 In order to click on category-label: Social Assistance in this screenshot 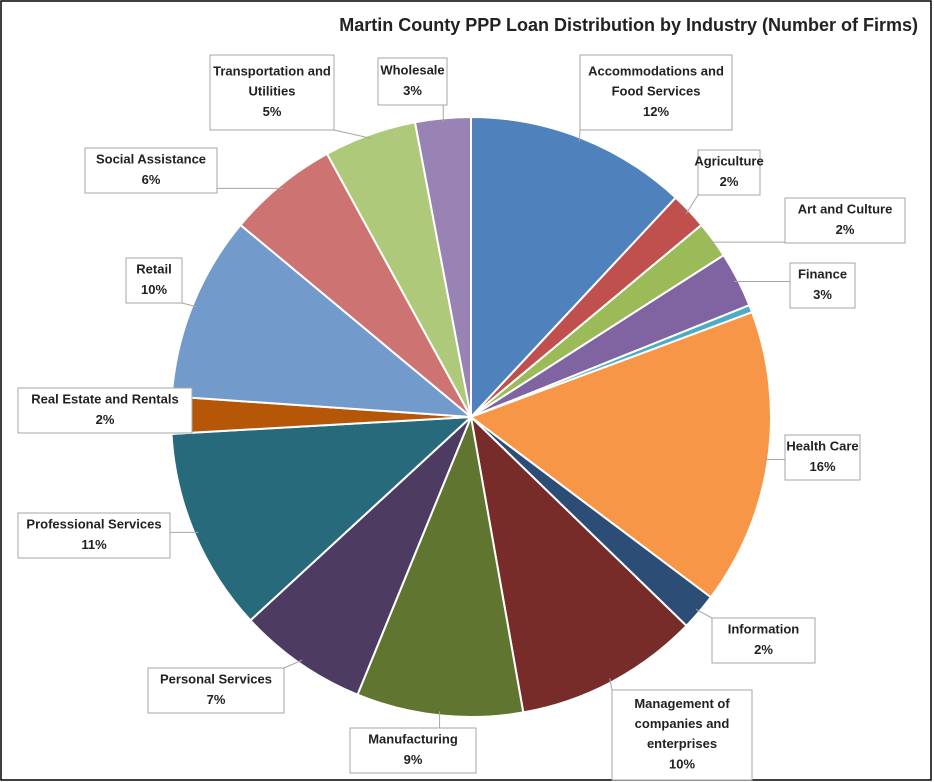, I will do `click(151, 159)`.